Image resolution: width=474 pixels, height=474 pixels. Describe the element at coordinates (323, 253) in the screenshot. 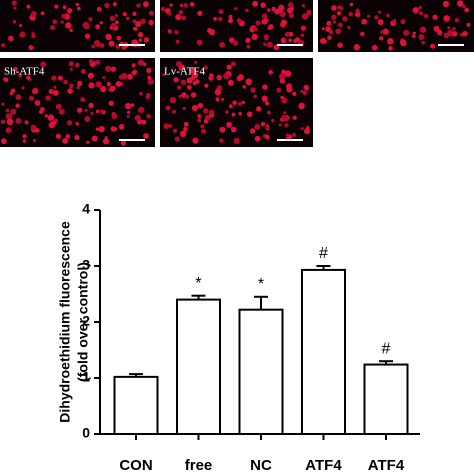

I see `significance-mark: #` at that location.